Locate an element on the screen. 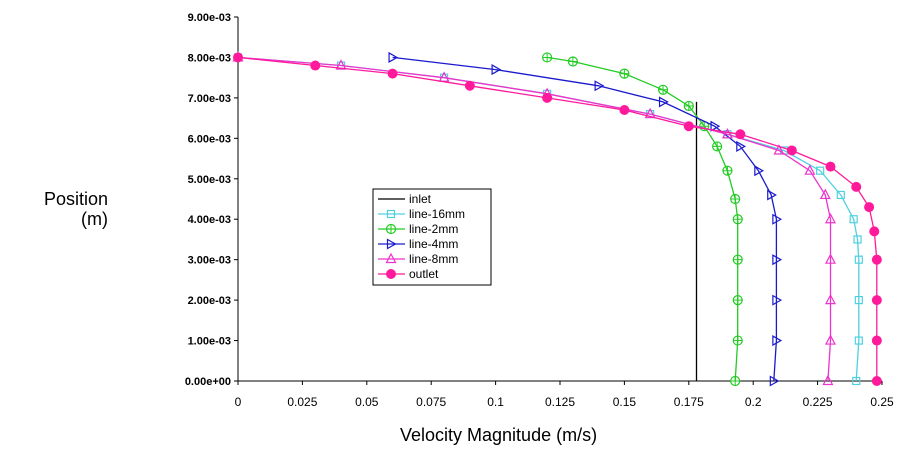 Image resolution: width=903 pixels, height=449 pixels. x-tick-label: 0.125 is located at coordinates (560, 402).